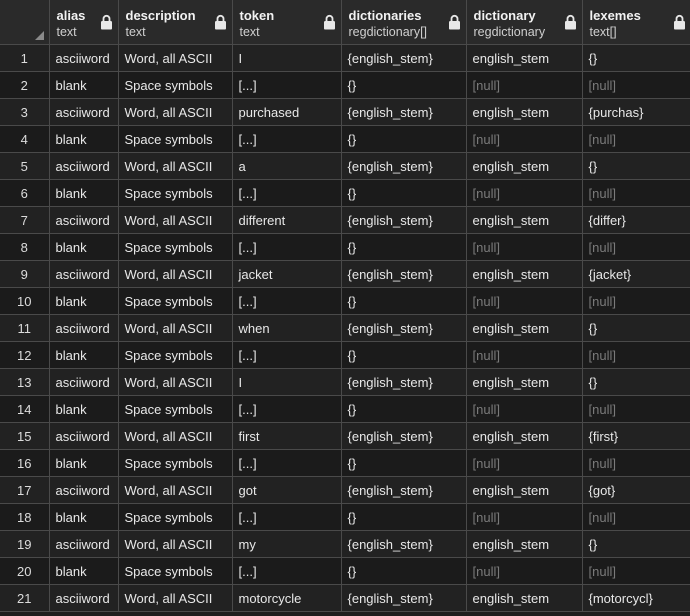  I want to click on table-row: 6 blank Space symbols [...]{} [null] [null], so click(345, 193).